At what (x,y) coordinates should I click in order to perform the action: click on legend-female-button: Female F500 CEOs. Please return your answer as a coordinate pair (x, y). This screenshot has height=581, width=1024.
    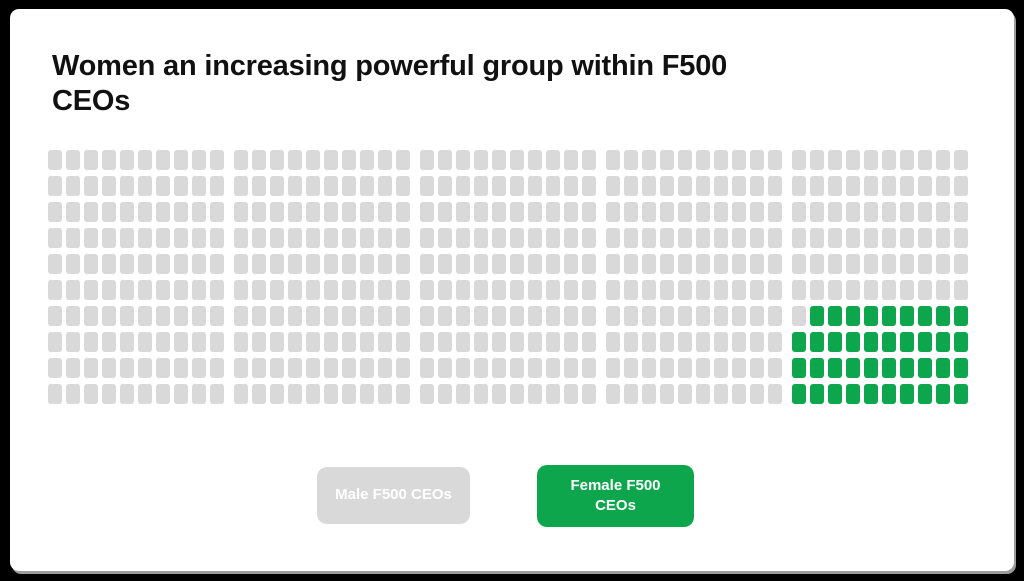
    Looking at the image, I should click on (615, 496).